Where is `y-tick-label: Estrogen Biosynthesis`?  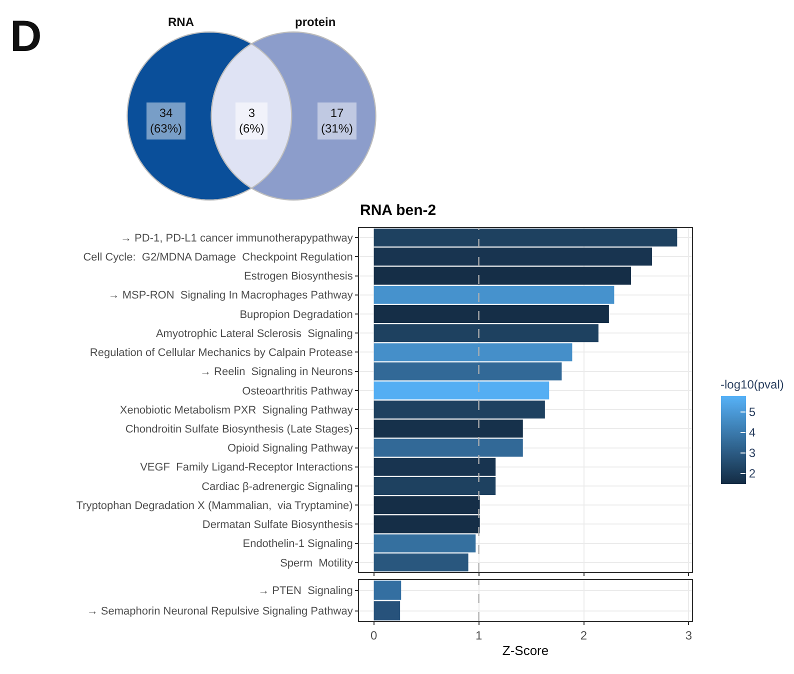
y-tick-label: Estrogen Biosynthesis is located at coordinates (299, 276).